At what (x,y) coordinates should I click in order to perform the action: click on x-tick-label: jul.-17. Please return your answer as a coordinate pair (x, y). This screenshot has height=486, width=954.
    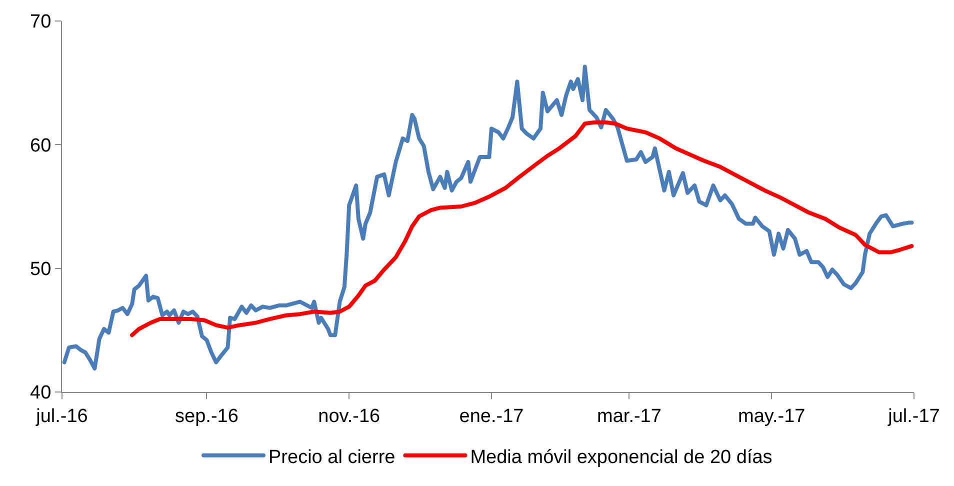
    Looking at the image, I should click on (913, 416).